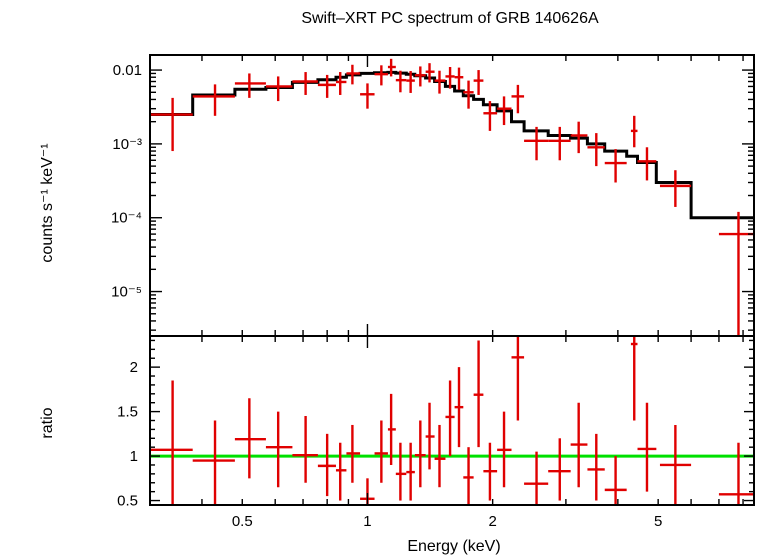 Image resolution: width=758 pixels, height=556 pixels. I want to click on x-tick-label: 2, so click(492, 521).